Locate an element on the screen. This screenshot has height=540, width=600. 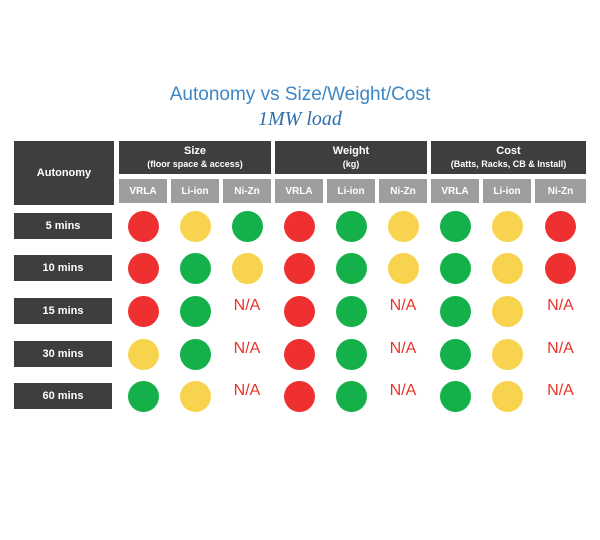
rating-dot-green-size-ni-zn is located at coordinates (247, 226).